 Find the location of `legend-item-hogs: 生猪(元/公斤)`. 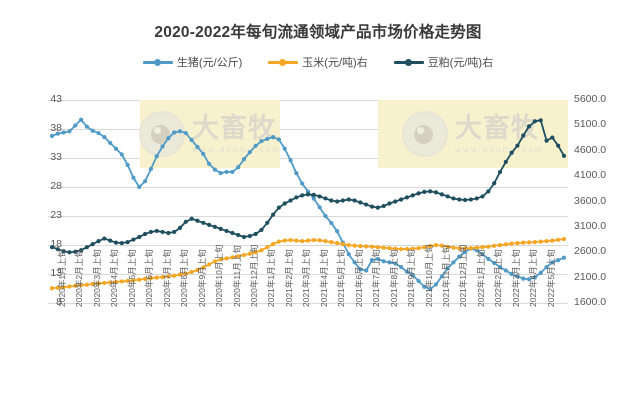

legend-item-hogs: 生猪(元/公斤) is located at coordinates (192, 62).